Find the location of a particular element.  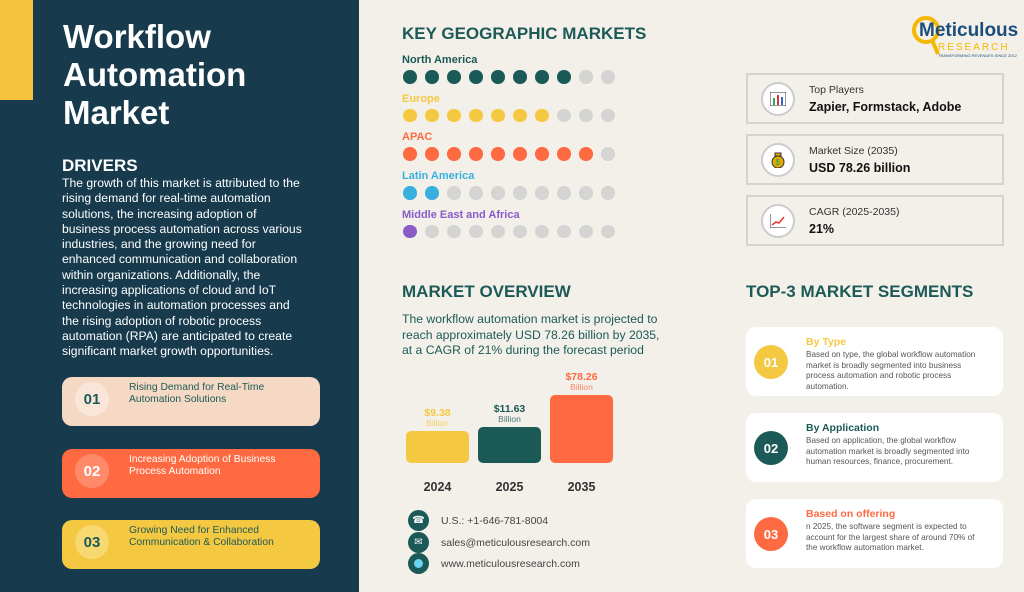

bar-unit: Billion is located at coordinates (581, 387).